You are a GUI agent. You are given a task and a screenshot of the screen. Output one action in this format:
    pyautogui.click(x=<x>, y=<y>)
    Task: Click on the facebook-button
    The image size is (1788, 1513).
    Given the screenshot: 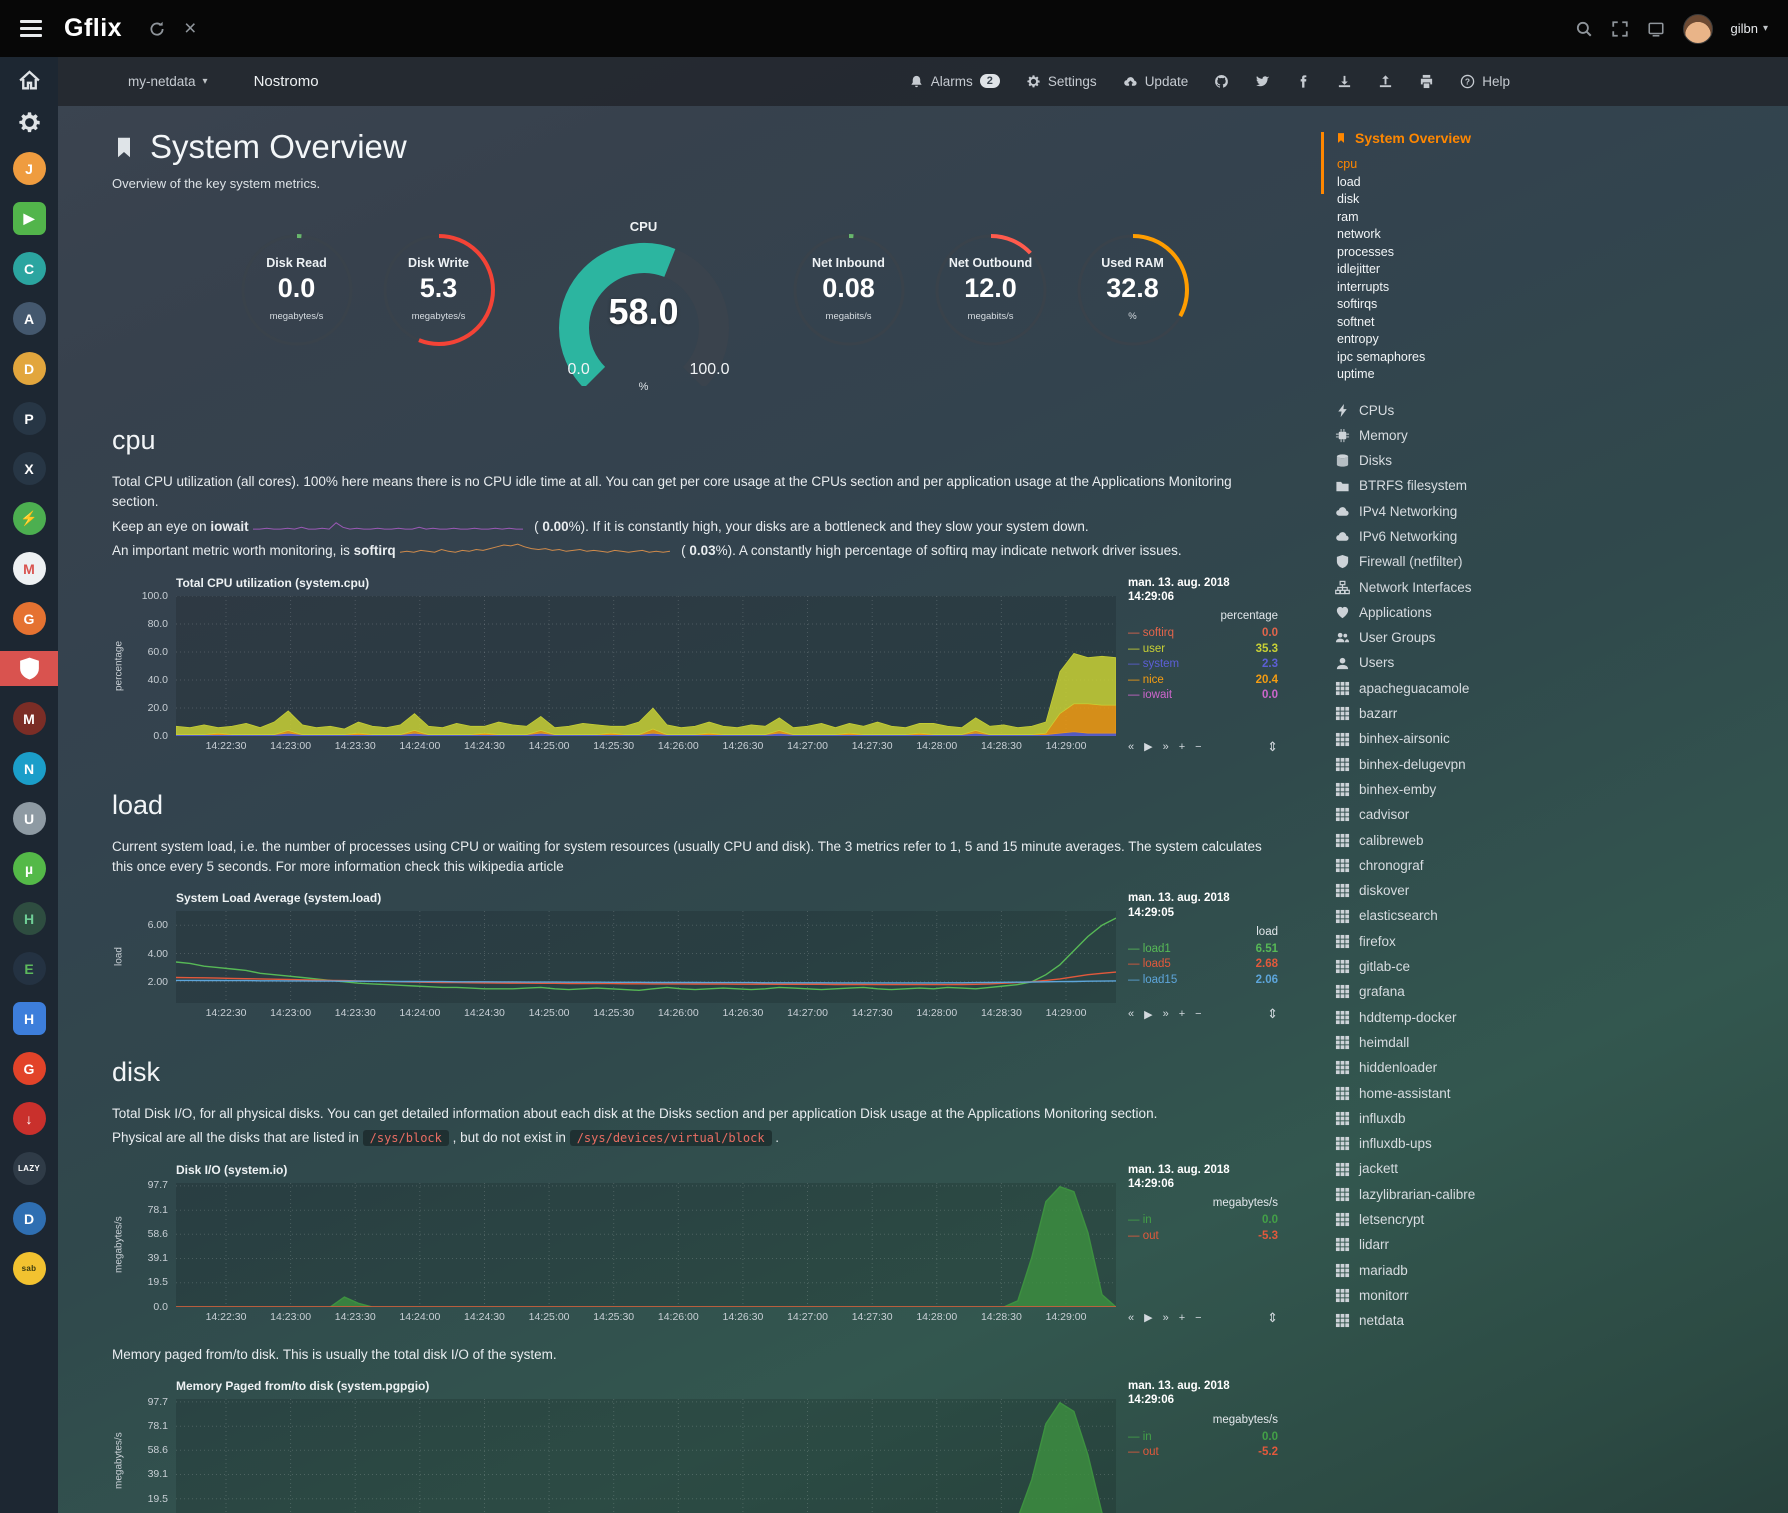 What is the action you would take?
    pyautogui.click(x=1303, y=81)
    